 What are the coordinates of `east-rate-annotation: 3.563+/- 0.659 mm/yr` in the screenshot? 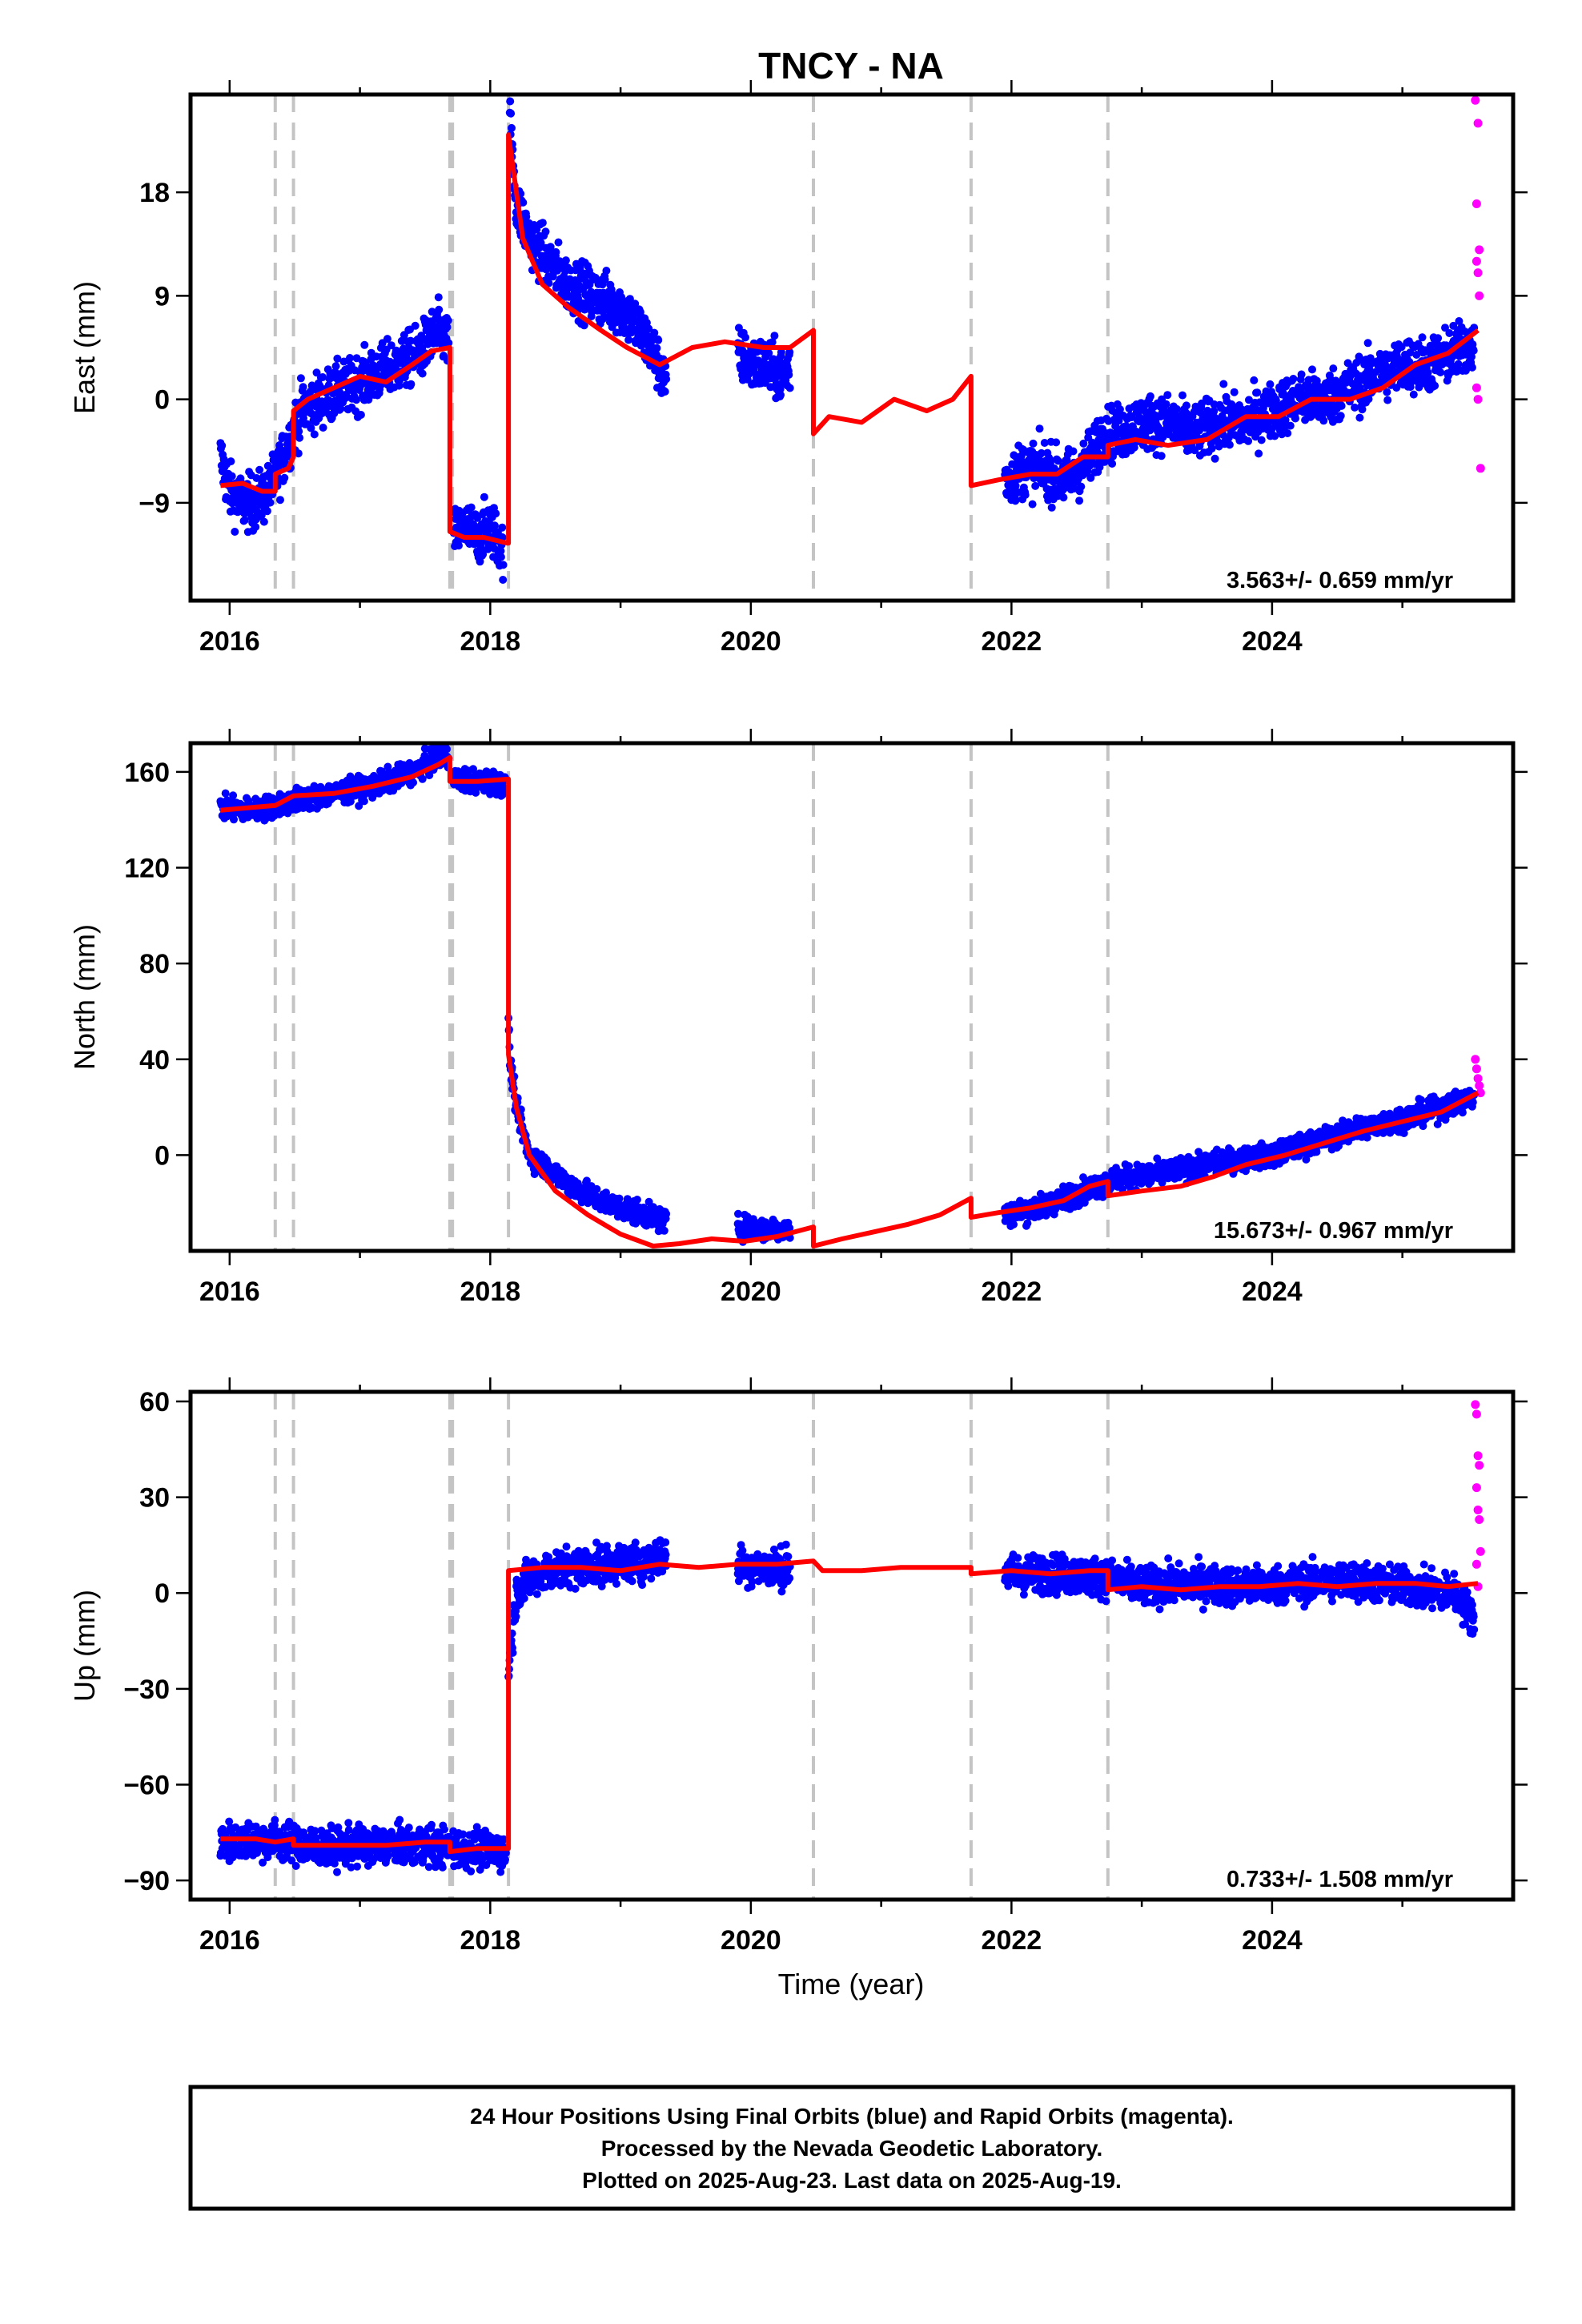 It's located at (1340, 580).